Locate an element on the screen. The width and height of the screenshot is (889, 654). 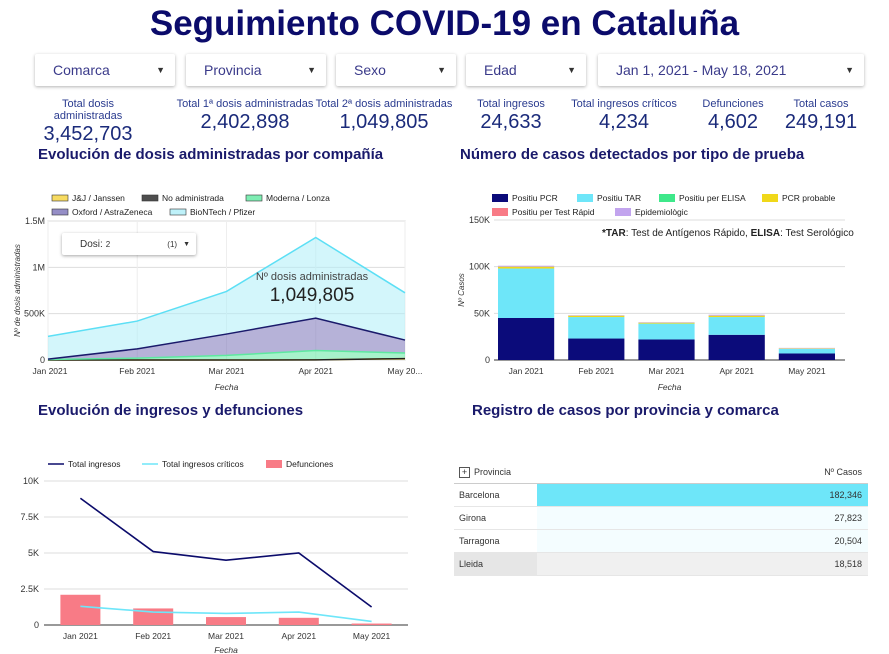
row-value-cell: 182,346 is located at coordinates (702, 495).